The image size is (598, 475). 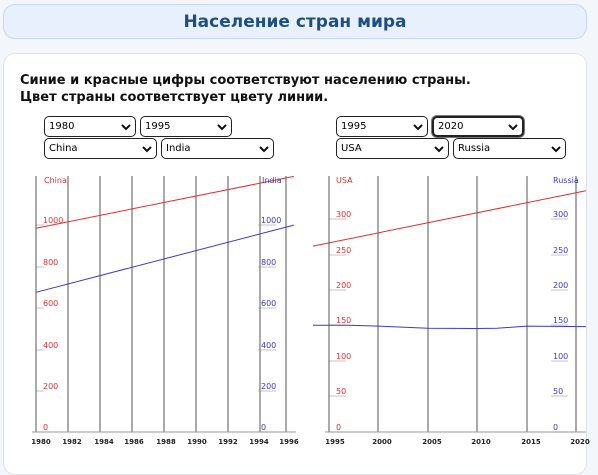 I want to click on right-y-tick-label: 100, so click(x=560, y=356).